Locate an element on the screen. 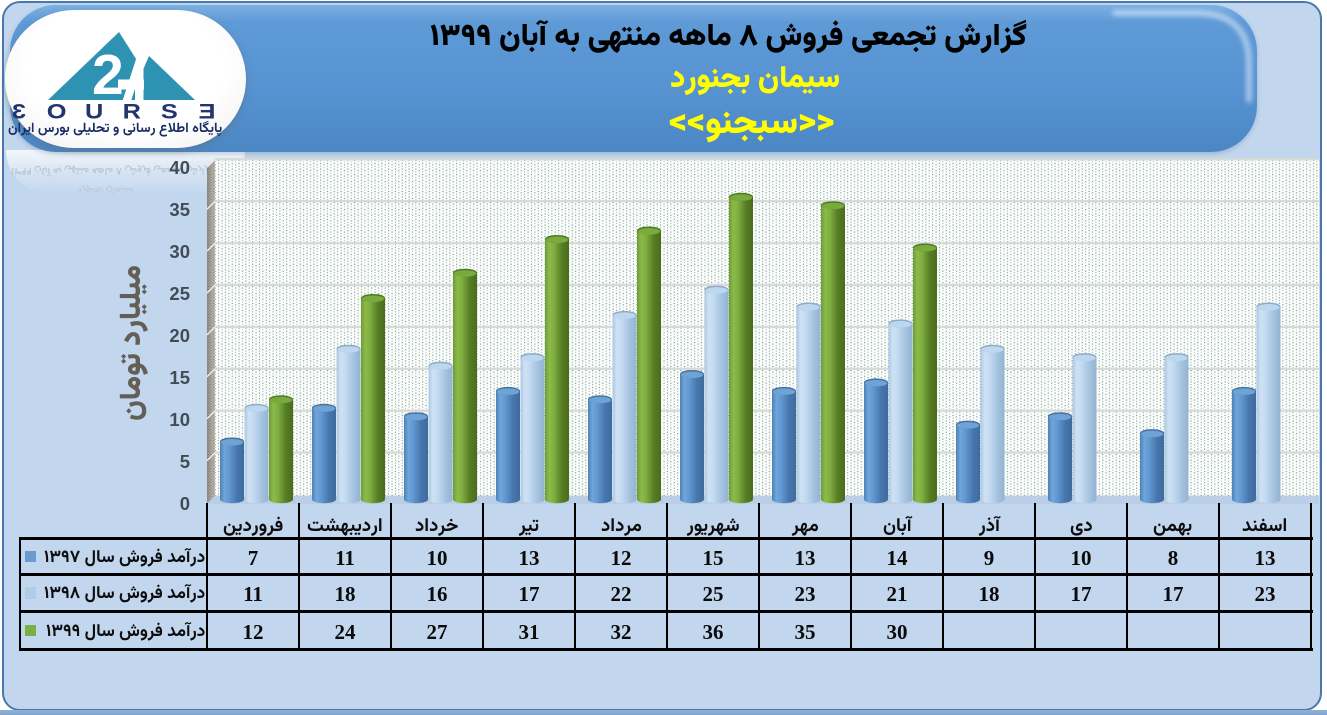 The width and height of the screenshot is (1327, 715). svg-text: R is located at coordinates (132, 111).